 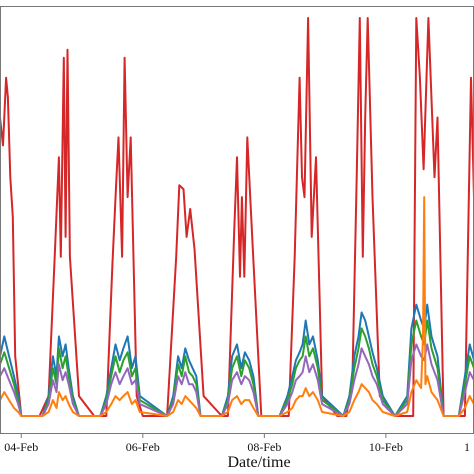 I want to click on x-tick-label: 08-Feb, so click(x=264, y=447).